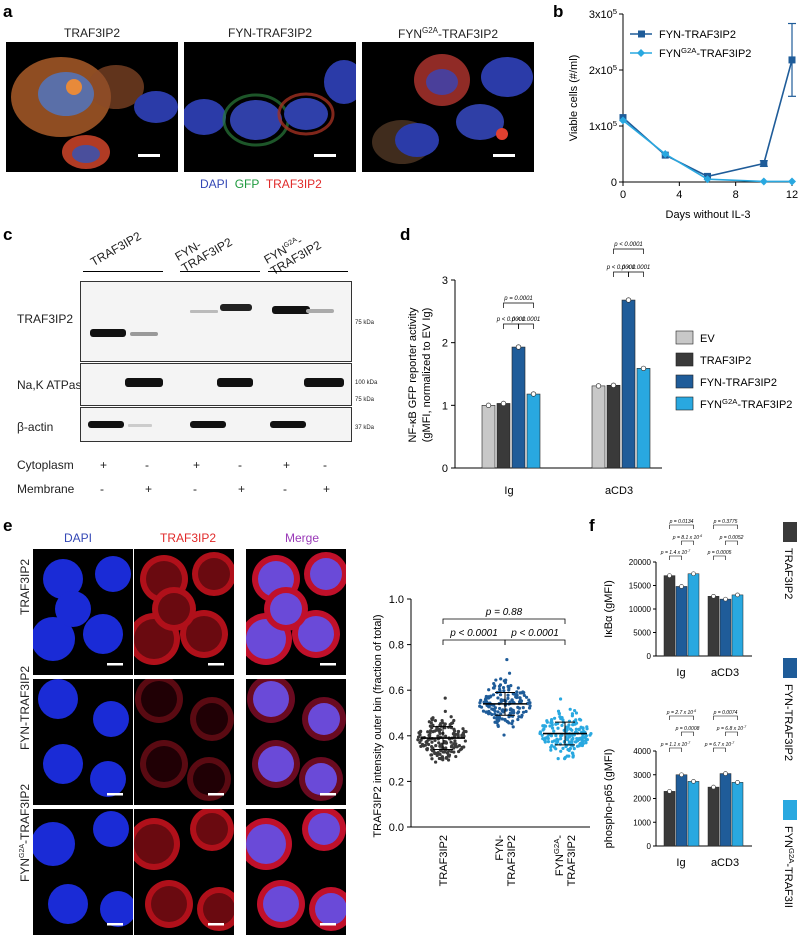 The width and height of the screenshot is (799, 935). I want to click on category-label-text: TRAF3IP2, so click(512, 860).